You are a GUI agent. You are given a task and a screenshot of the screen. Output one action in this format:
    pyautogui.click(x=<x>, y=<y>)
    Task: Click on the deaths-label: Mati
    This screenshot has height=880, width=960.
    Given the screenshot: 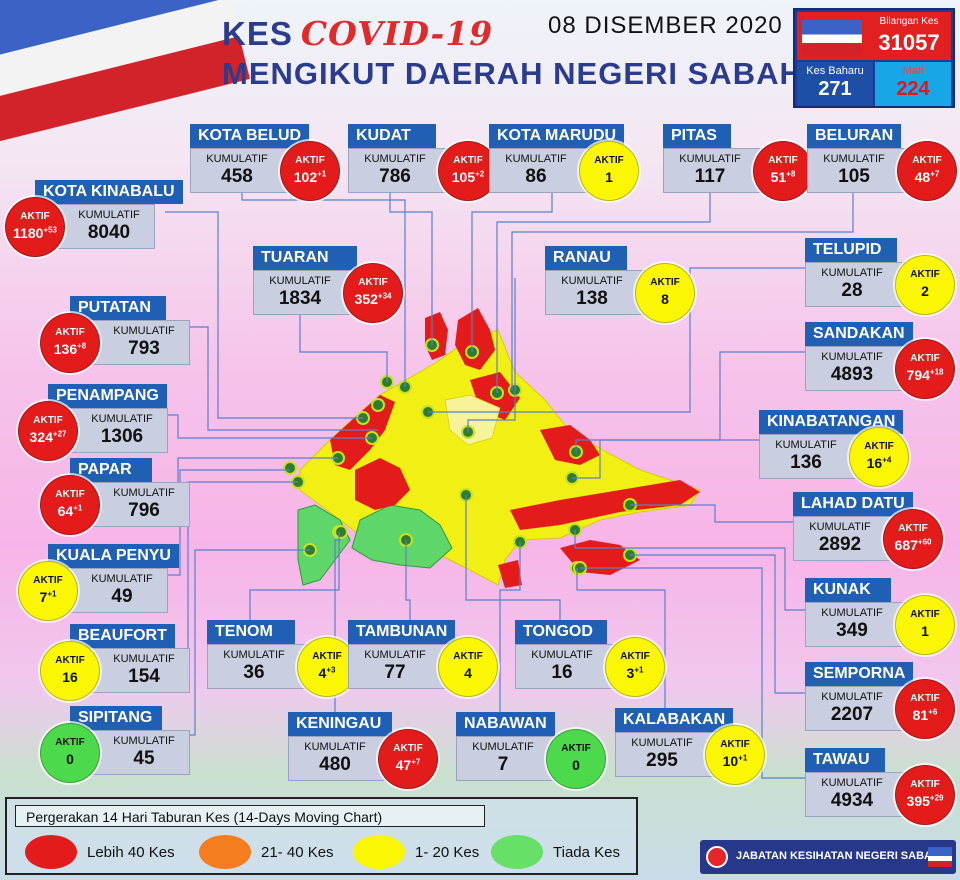 What is the action you would take?
    pyautogui.click(x=913, y=71)
    